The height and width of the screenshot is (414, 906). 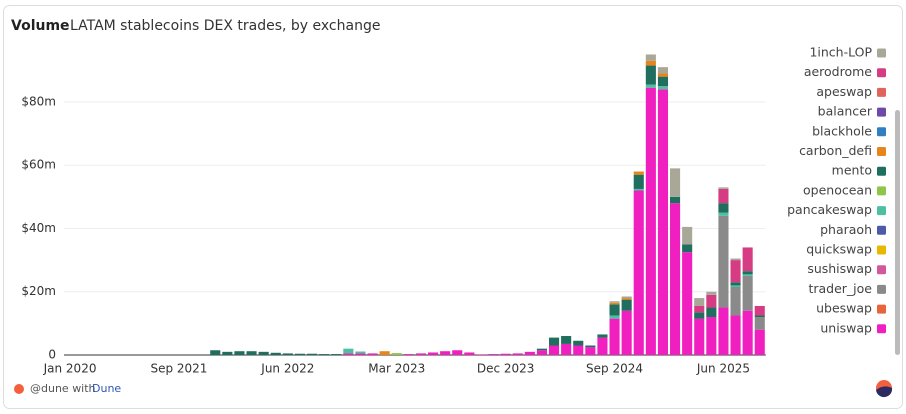 I want to click on x-tick-label: Sep 2024, so click(x=614, y=369).